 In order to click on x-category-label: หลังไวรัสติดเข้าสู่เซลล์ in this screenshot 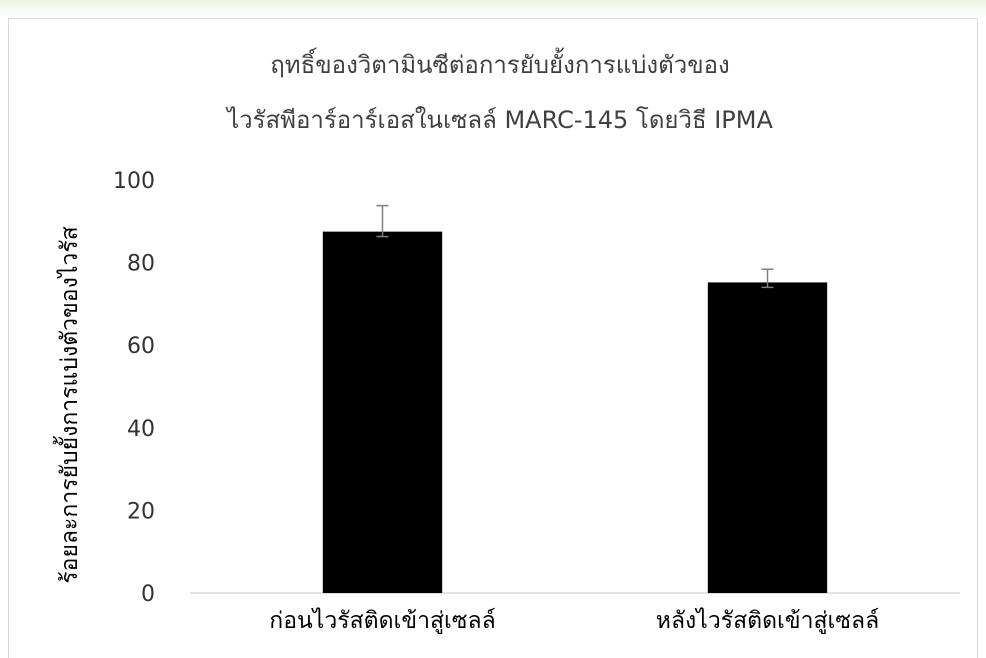, I will do `click(767, 620)`.